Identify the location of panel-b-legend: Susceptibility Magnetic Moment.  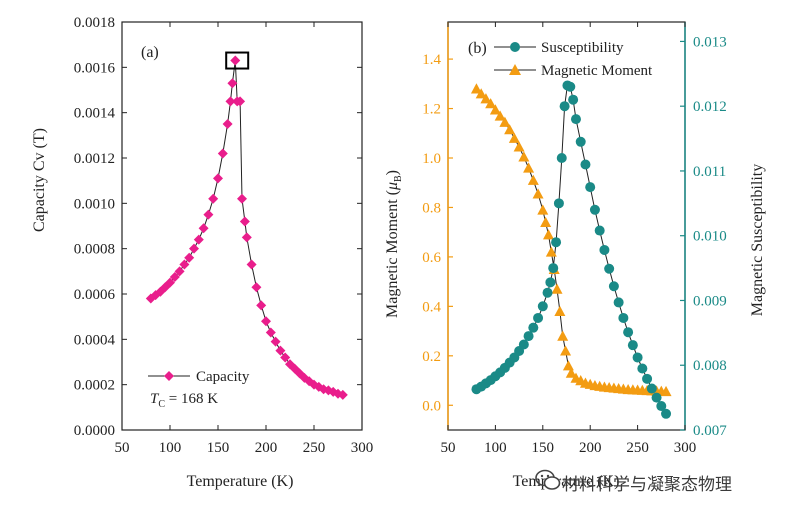
(573, 59).